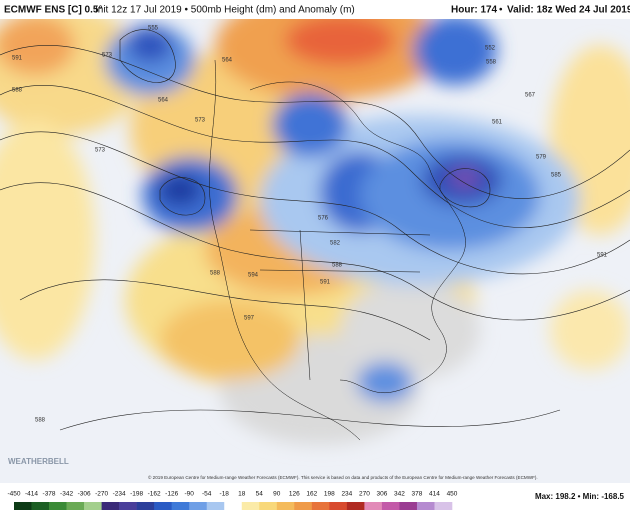 The height and width of the screenshot is (522, 630). What do you see at coordinates (335, 244) in the screenshot?
I see `contour-label: 582` at bounding box center [335, 244].